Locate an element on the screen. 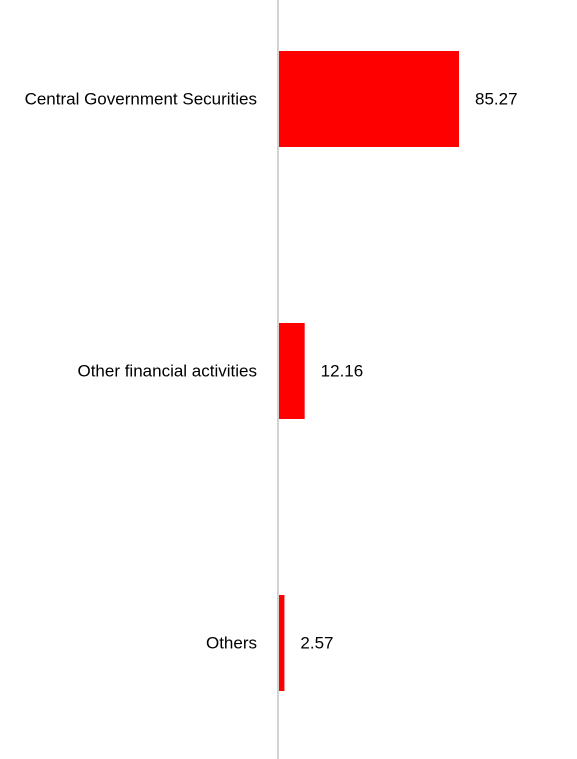  value-label-2: 2.57 is located at coordinates (316, 643).